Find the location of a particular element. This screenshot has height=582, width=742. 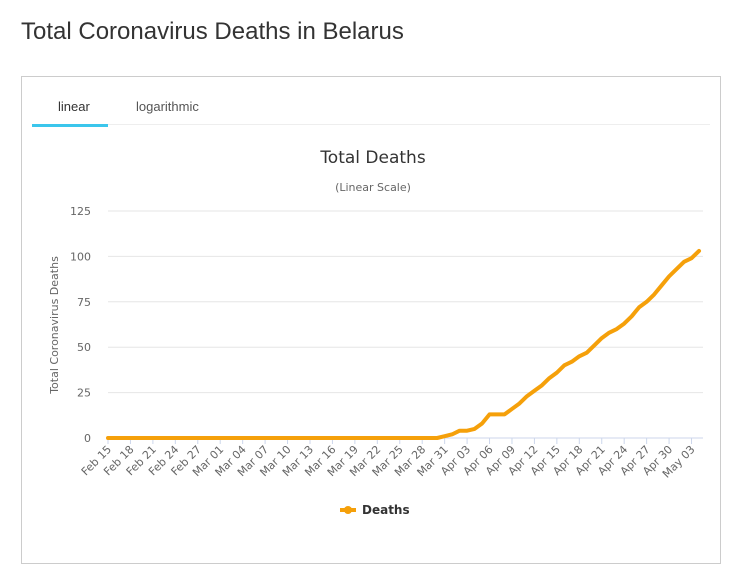

chart-subtitle: (Linear Scale) is located at coordinates (373, 187).